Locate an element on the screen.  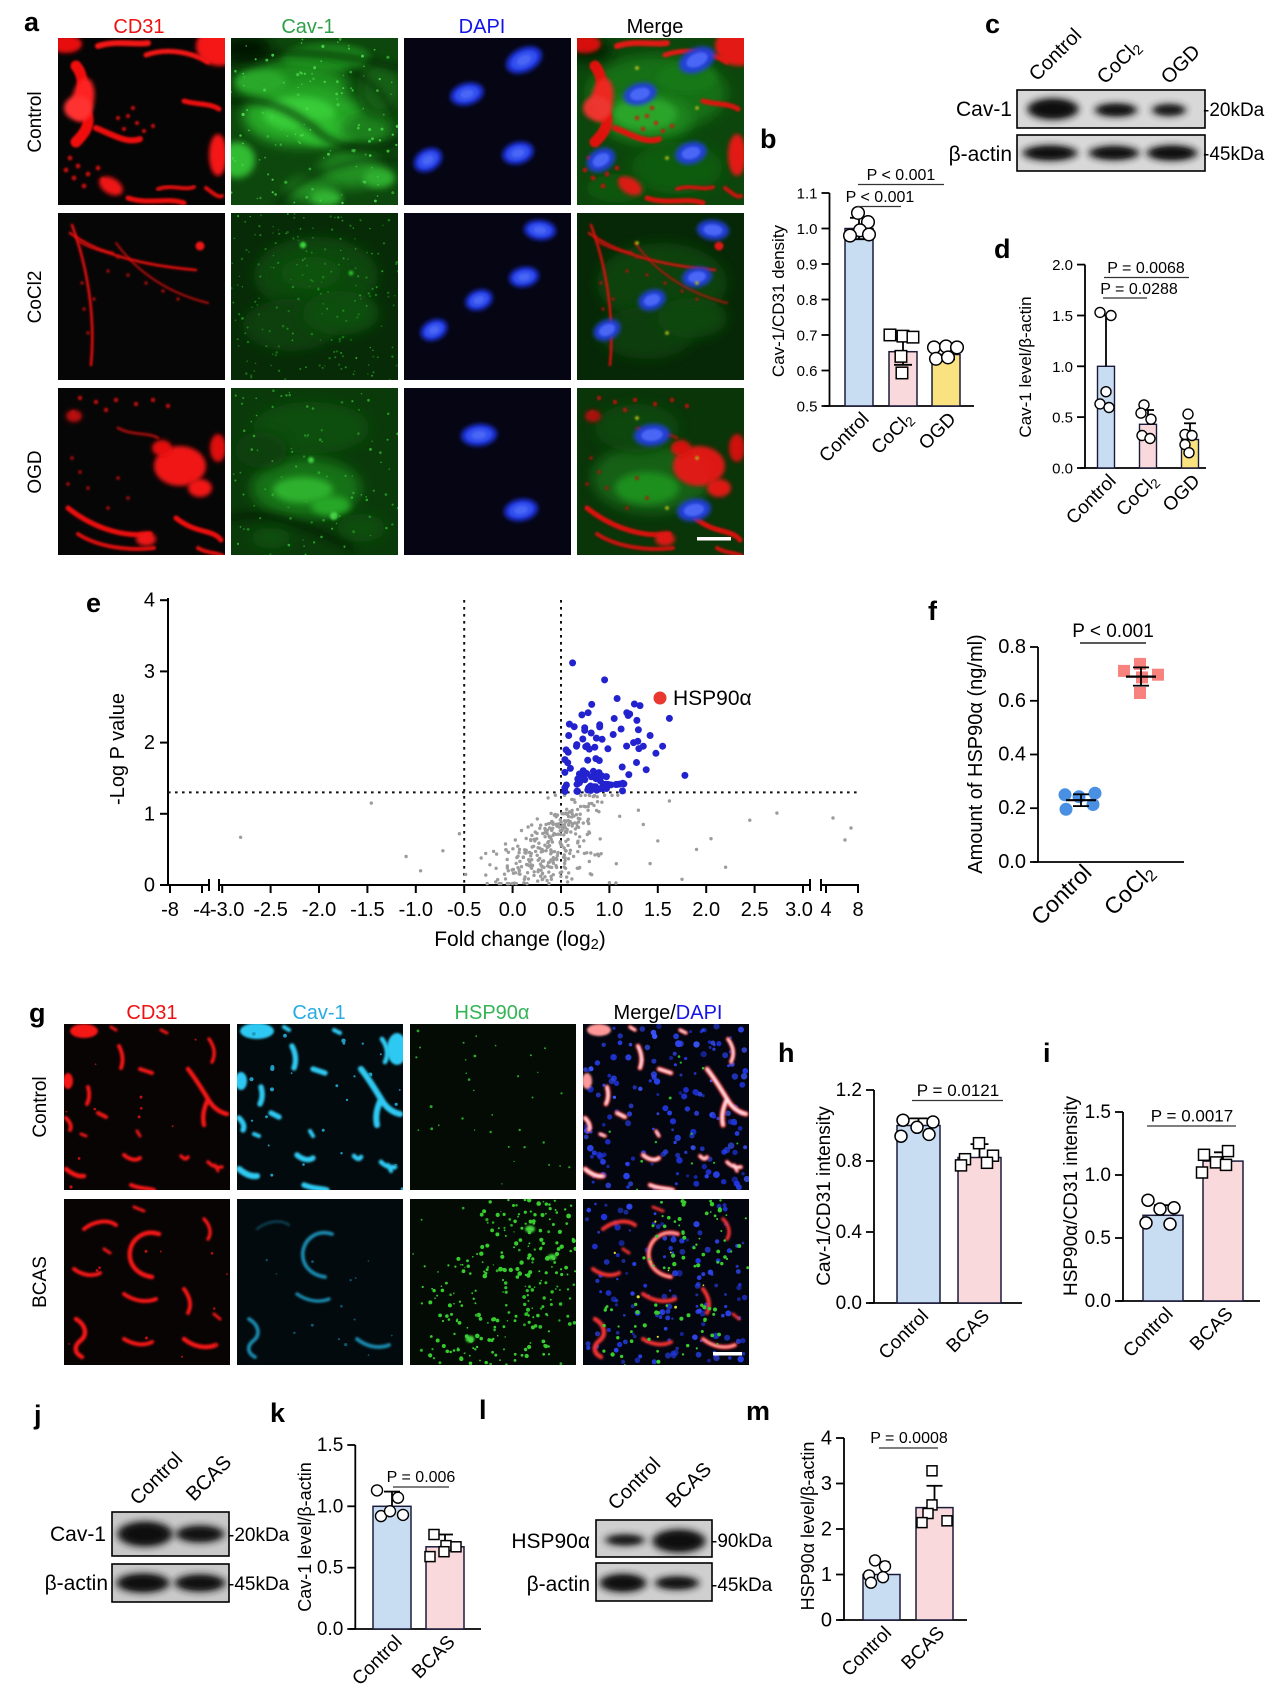
svg-text: P = 0.006 is located at coordinates (421, 1477).